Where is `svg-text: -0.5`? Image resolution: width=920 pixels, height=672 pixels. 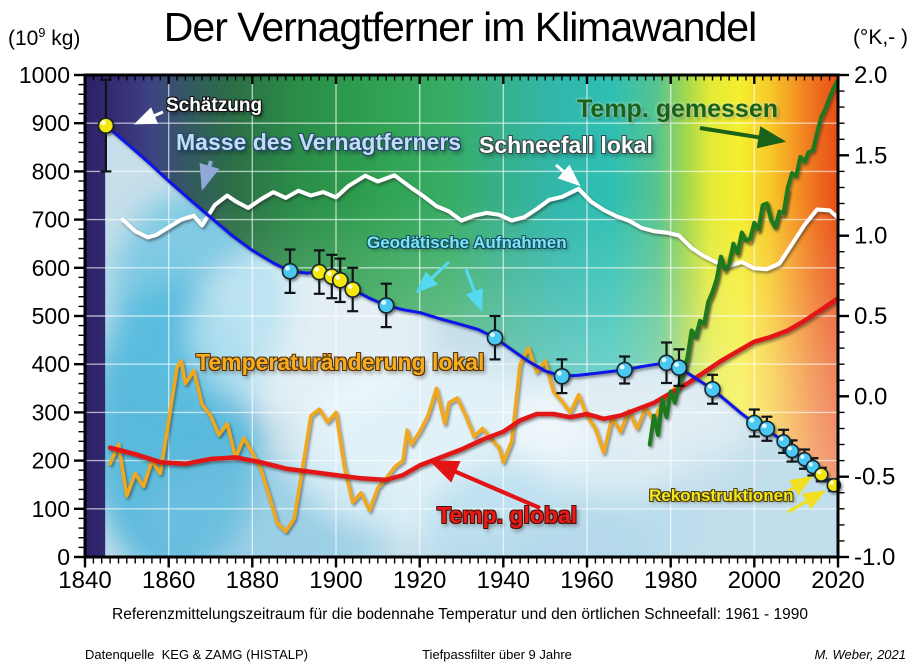
svg-text: -0.5 is located at coordinates (874, 477).